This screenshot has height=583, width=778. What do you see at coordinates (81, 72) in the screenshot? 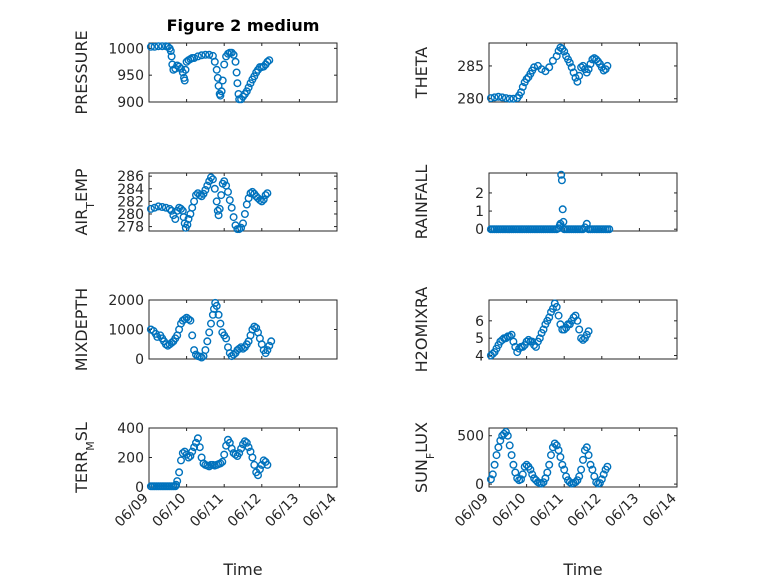
I see `y-axis-label: PRESSURE` at bounding box center [81, 72].